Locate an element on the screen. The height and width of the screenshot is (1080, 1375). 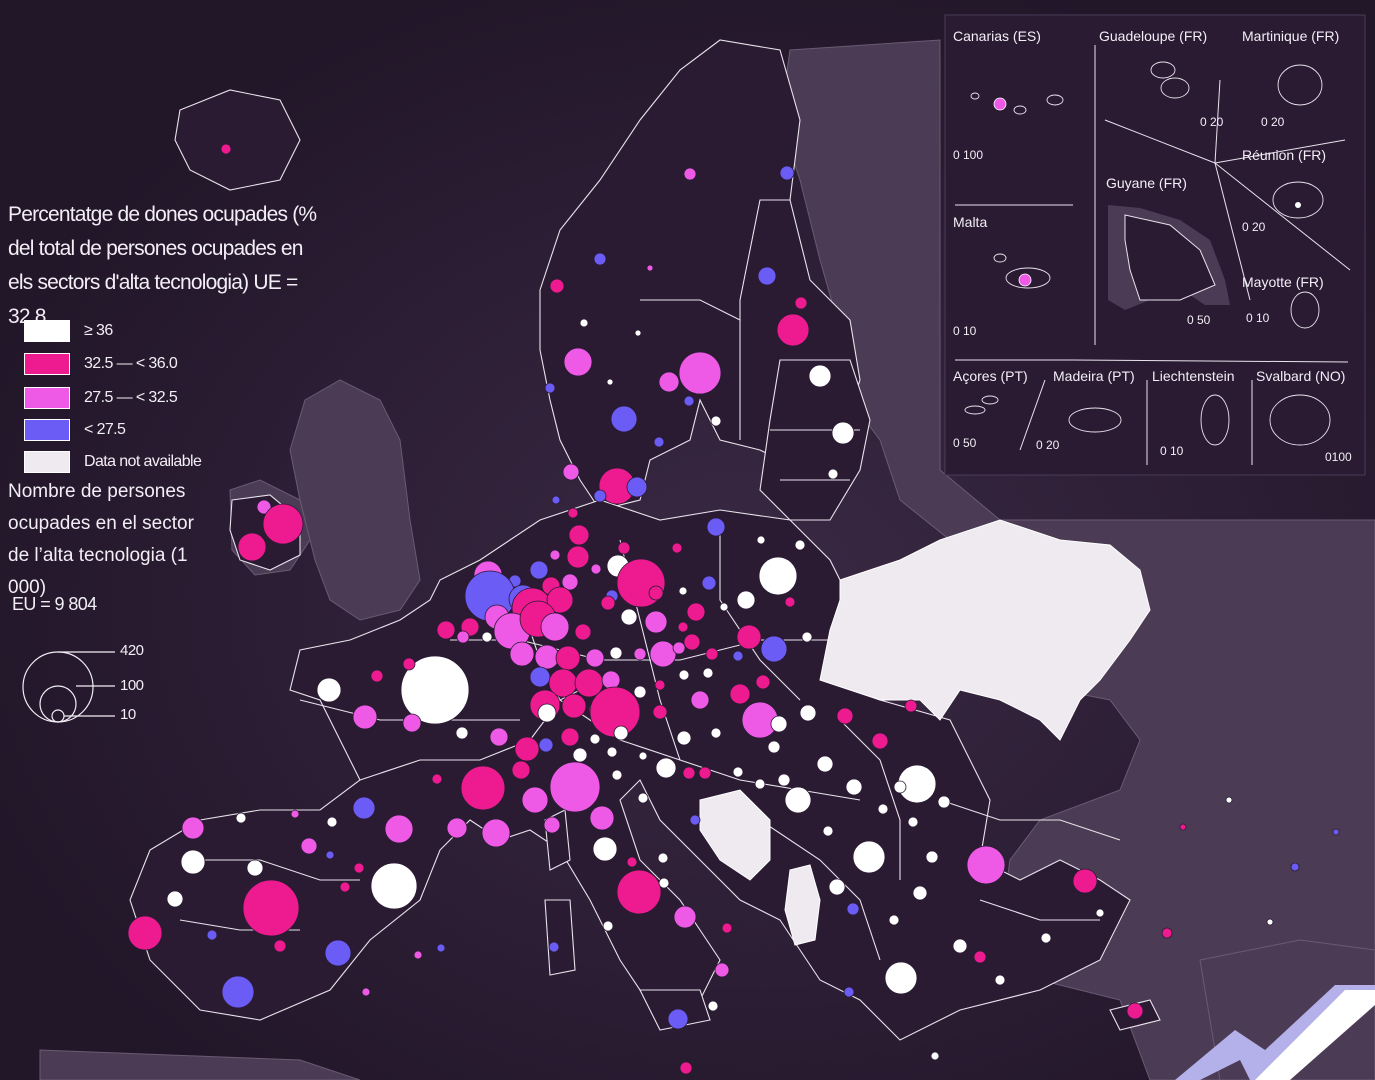
size-legend-value: 420 is located at coordinates (132, 650).